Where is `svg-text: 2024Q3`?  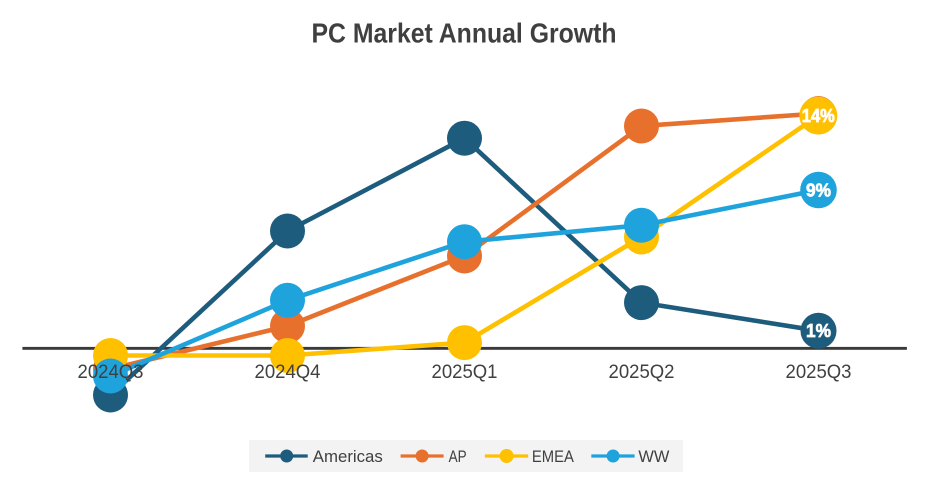
svg-text: 2024Q3 is located at coordinates (111, 372).